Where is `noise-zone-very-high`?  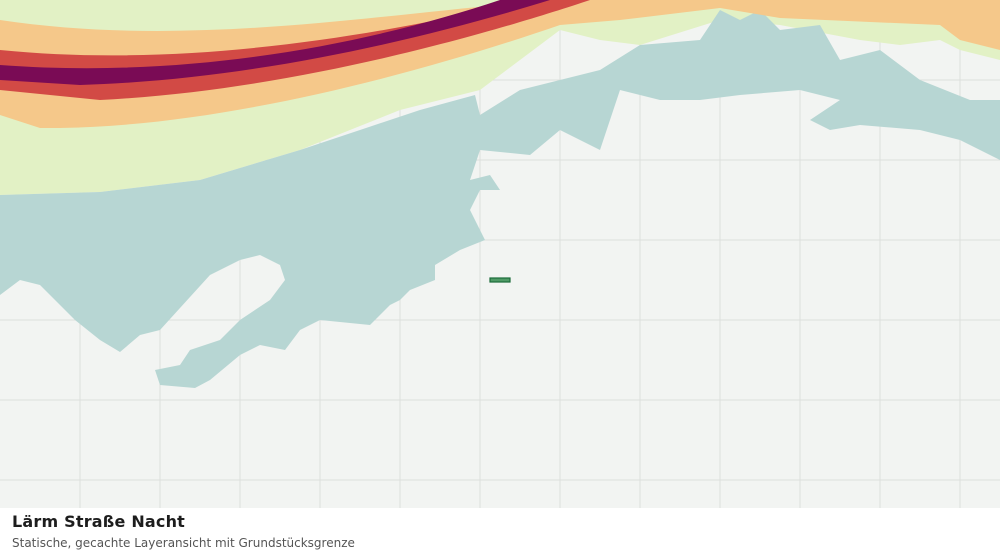
noise-zone-very-high is located at coordinates (275, 42).